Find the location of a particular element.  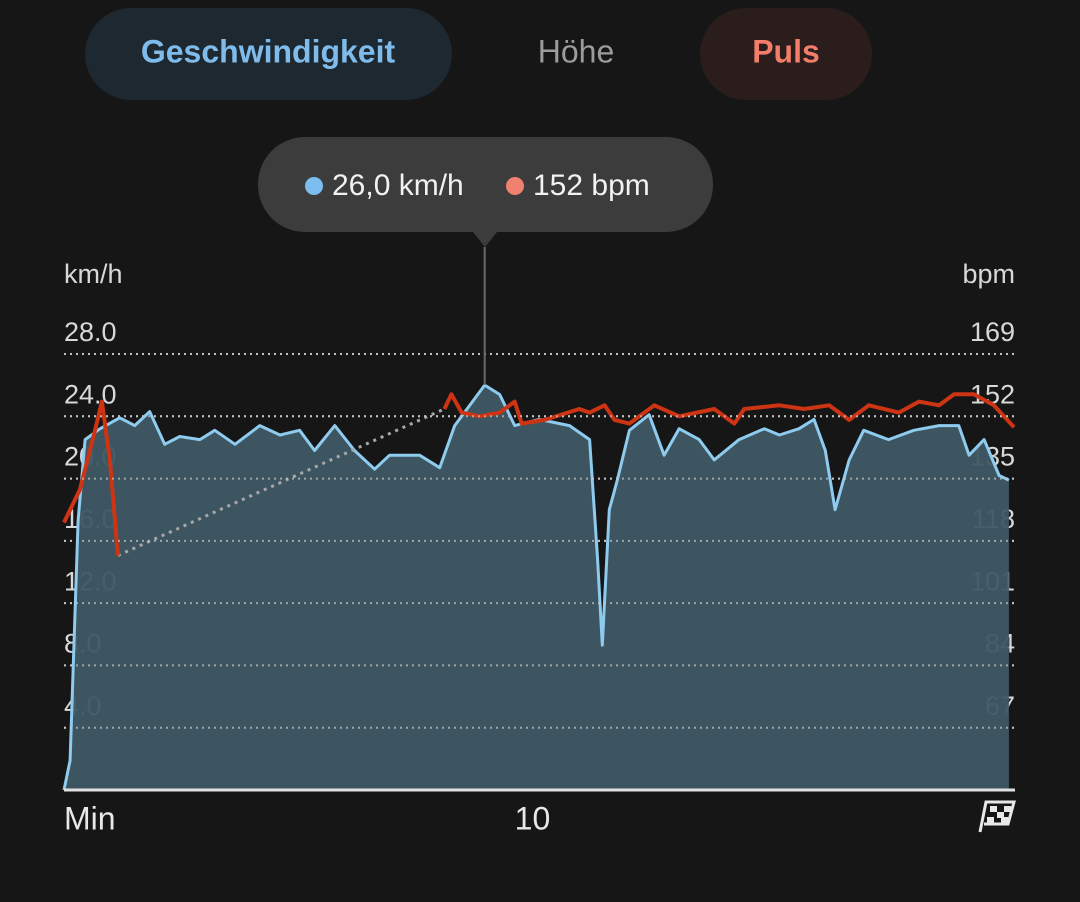

y2-tick-label: 169 is located at coordinates (992, 332).